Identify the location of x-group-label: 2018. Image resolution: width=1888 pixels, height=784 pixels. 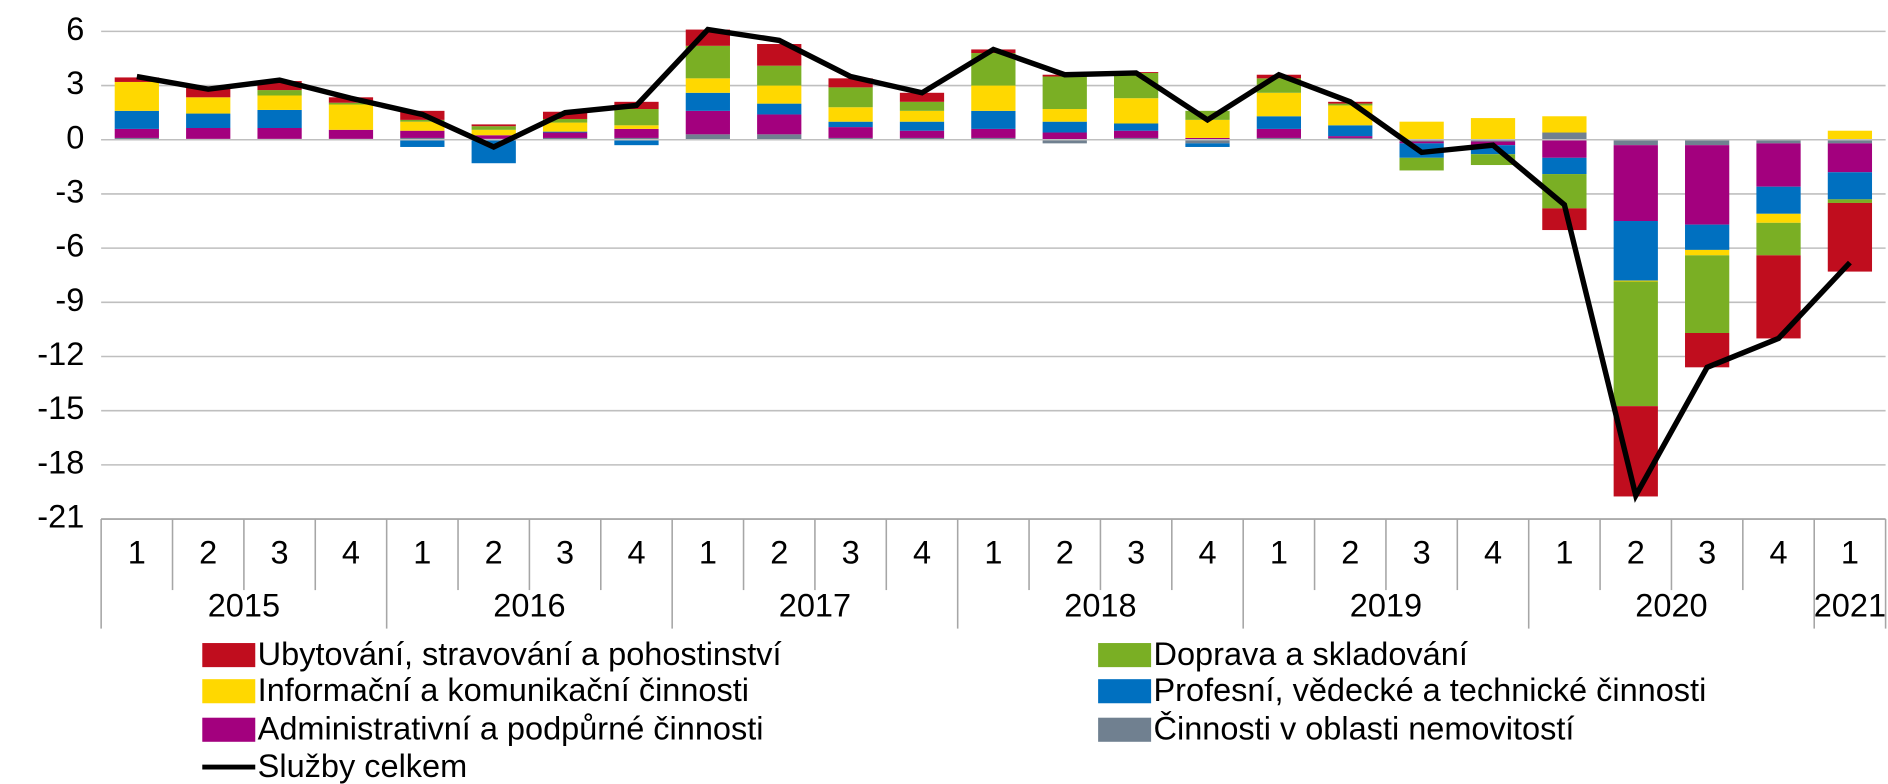
(1100, 606).